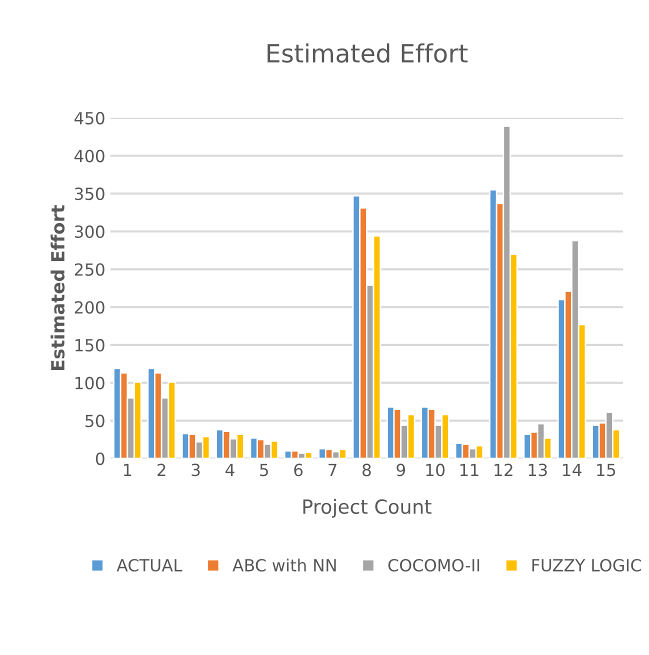  I want to click on y-tick-label: 200, so click(89, 307).